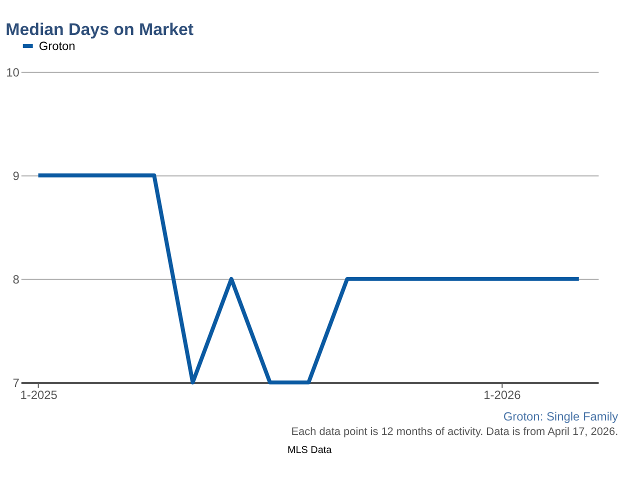  I want to click on text: Each data point is 12 months of activity. Data is from April 17, 2026., so click(454, 432).